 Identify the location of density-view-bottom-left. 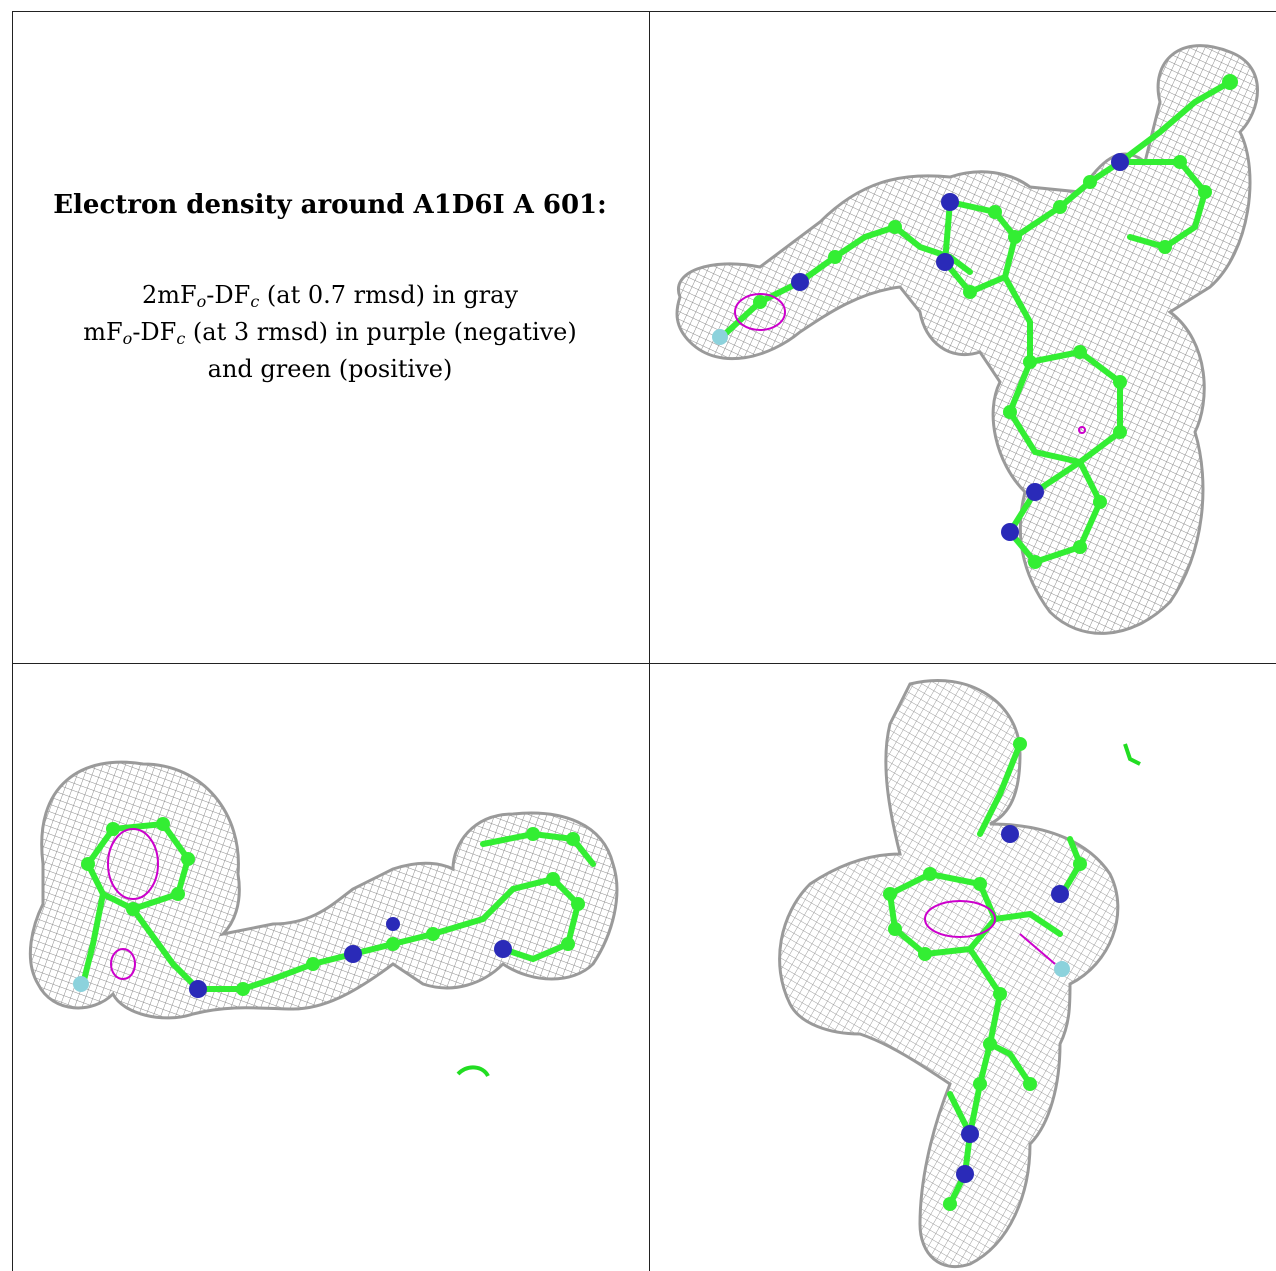
(323, 919).